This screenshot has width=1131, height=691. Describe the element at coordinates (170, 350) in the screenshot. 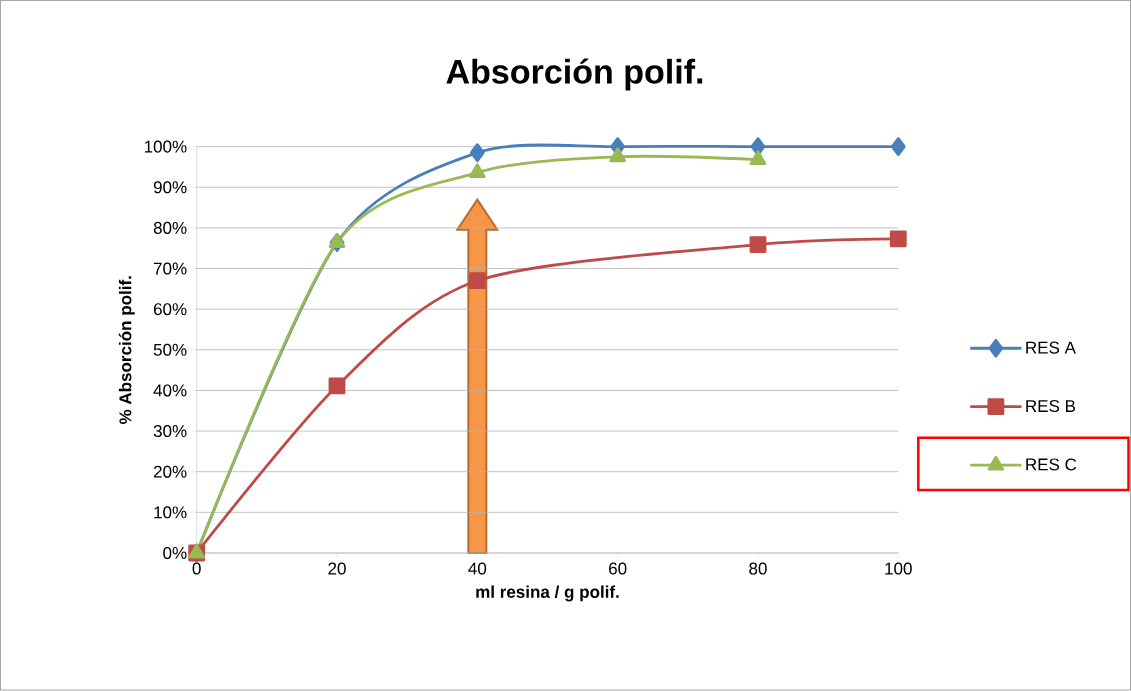

I see `y-tick-label: 50%` at that location.